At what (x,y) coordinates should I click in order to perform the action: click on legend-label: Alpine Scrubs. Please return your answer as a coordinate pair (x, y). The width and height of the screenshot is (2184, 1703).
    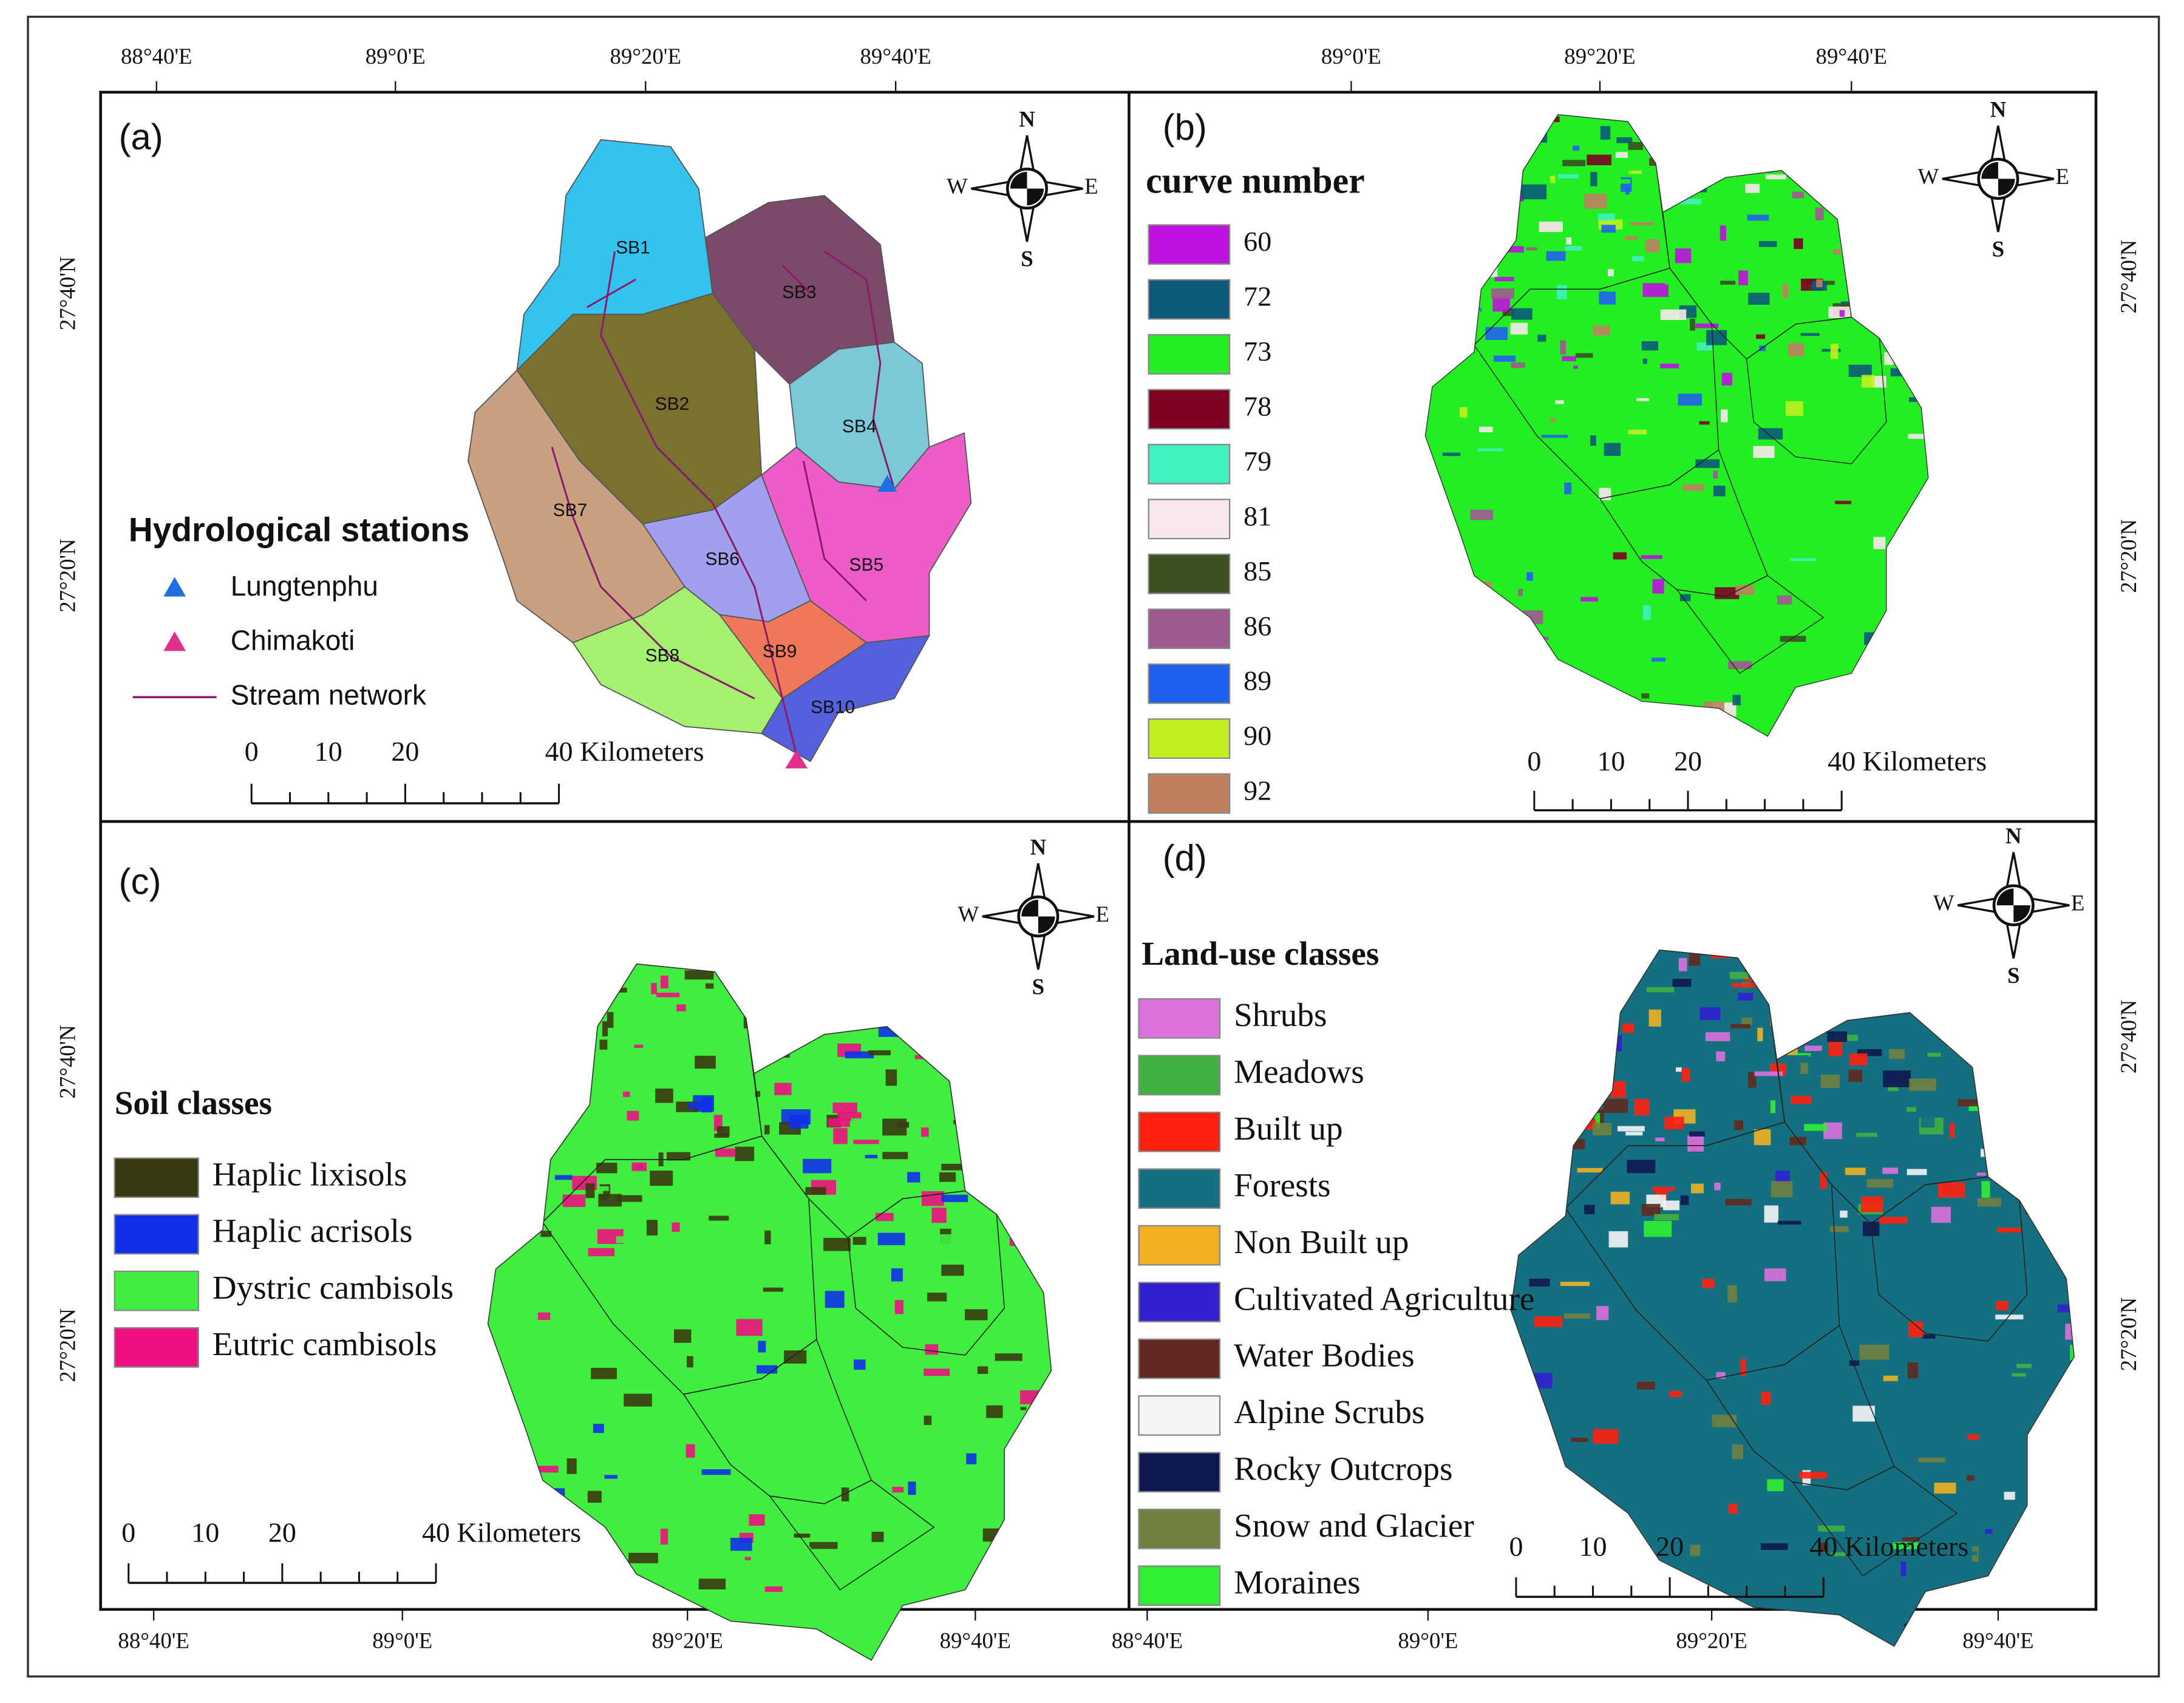
    Looking at the image, I should click on (1329, 1412).